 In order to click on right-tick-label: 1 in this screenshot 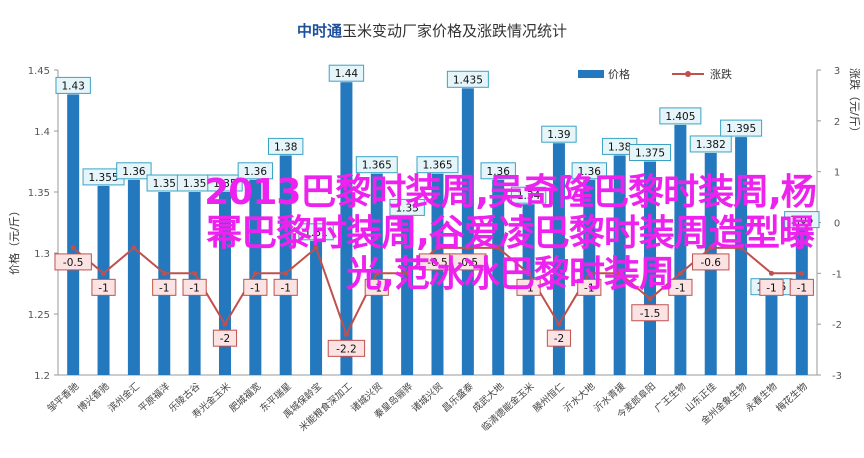, I will do `click(837, 173)`.